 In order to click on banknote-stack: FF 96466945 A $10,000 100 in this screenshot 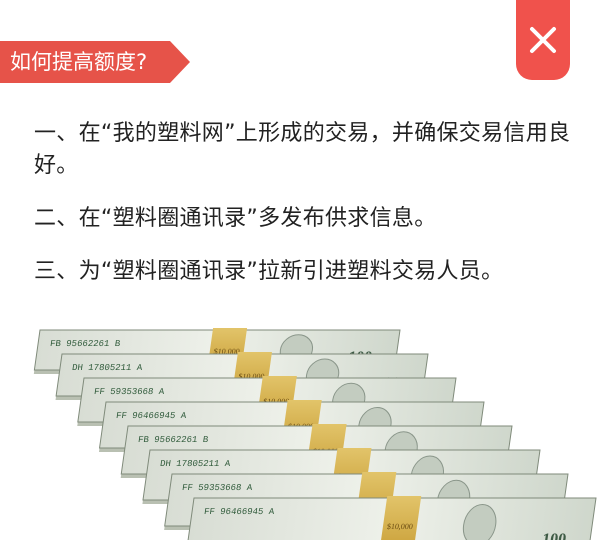, I will do `click(391, 518)`.